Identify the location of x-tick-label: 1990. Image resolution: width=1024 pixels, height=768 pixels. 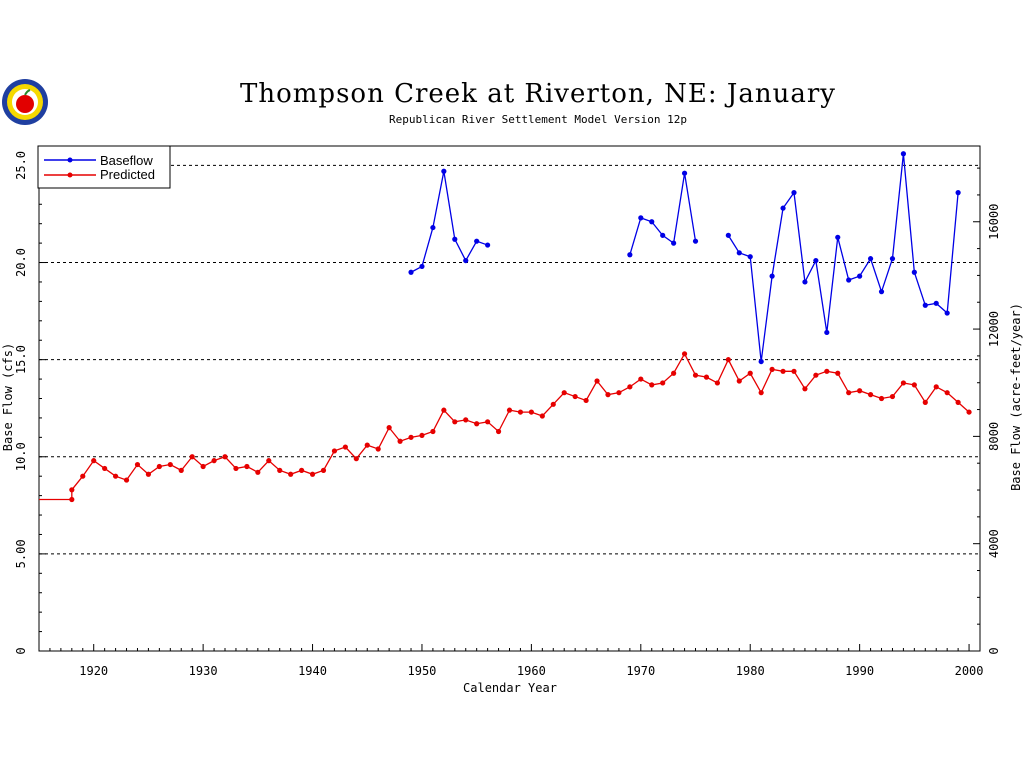
(859, 671).